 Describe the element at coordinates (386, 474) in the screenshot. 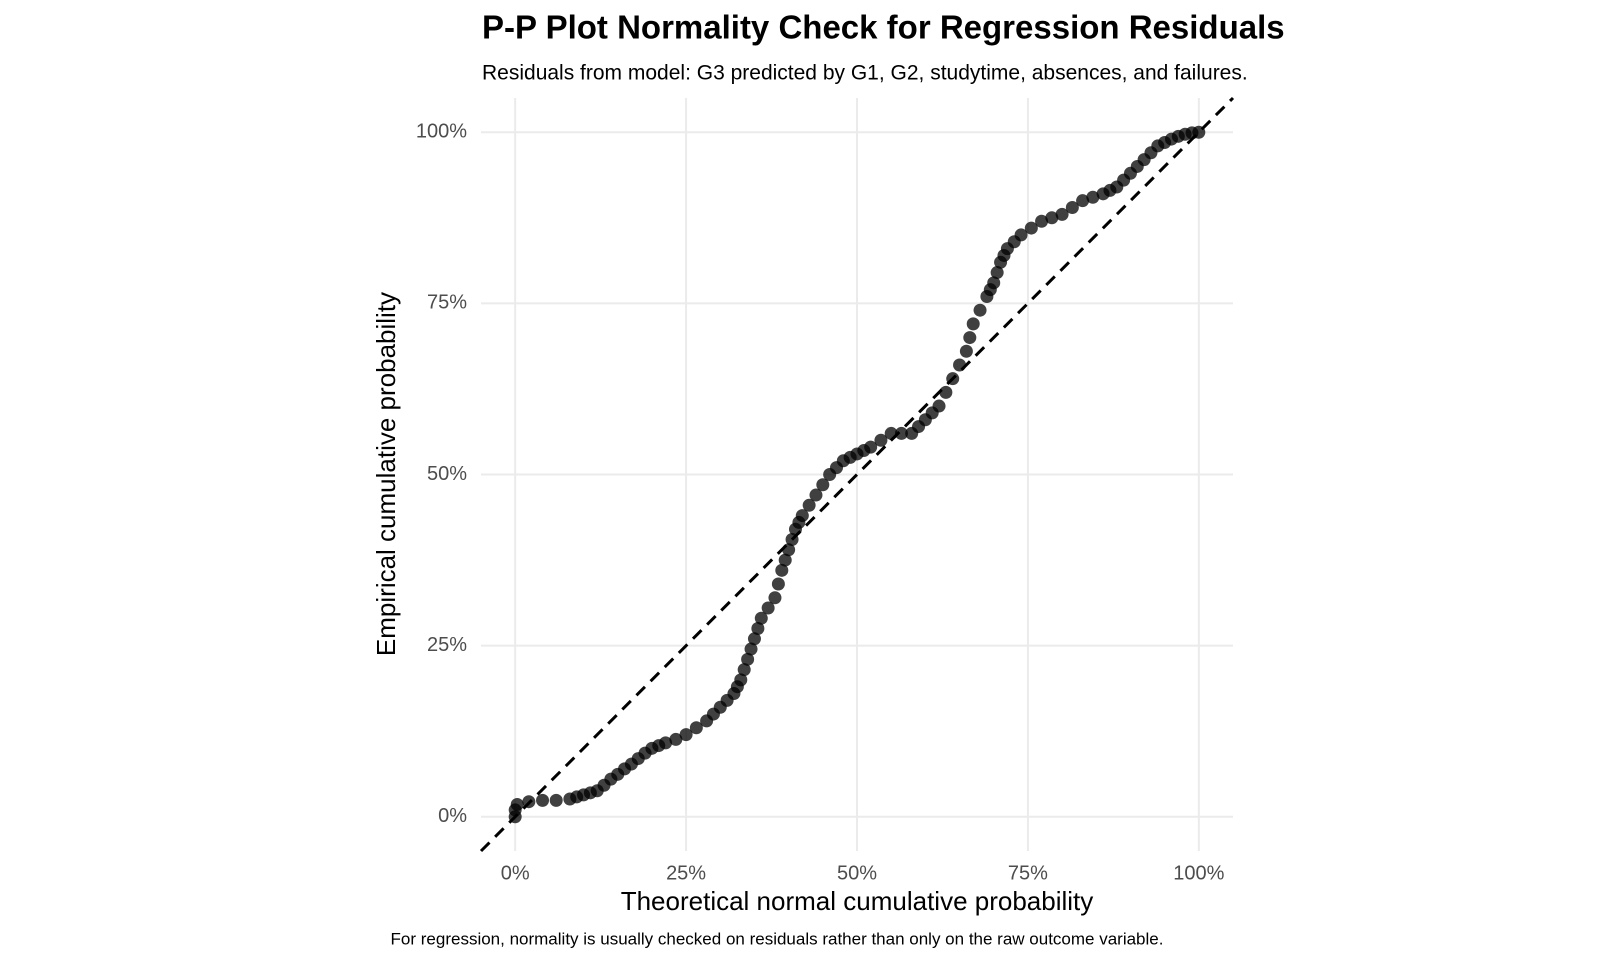

I see `y-axis-label: Empirical cumulative probability` at that location.